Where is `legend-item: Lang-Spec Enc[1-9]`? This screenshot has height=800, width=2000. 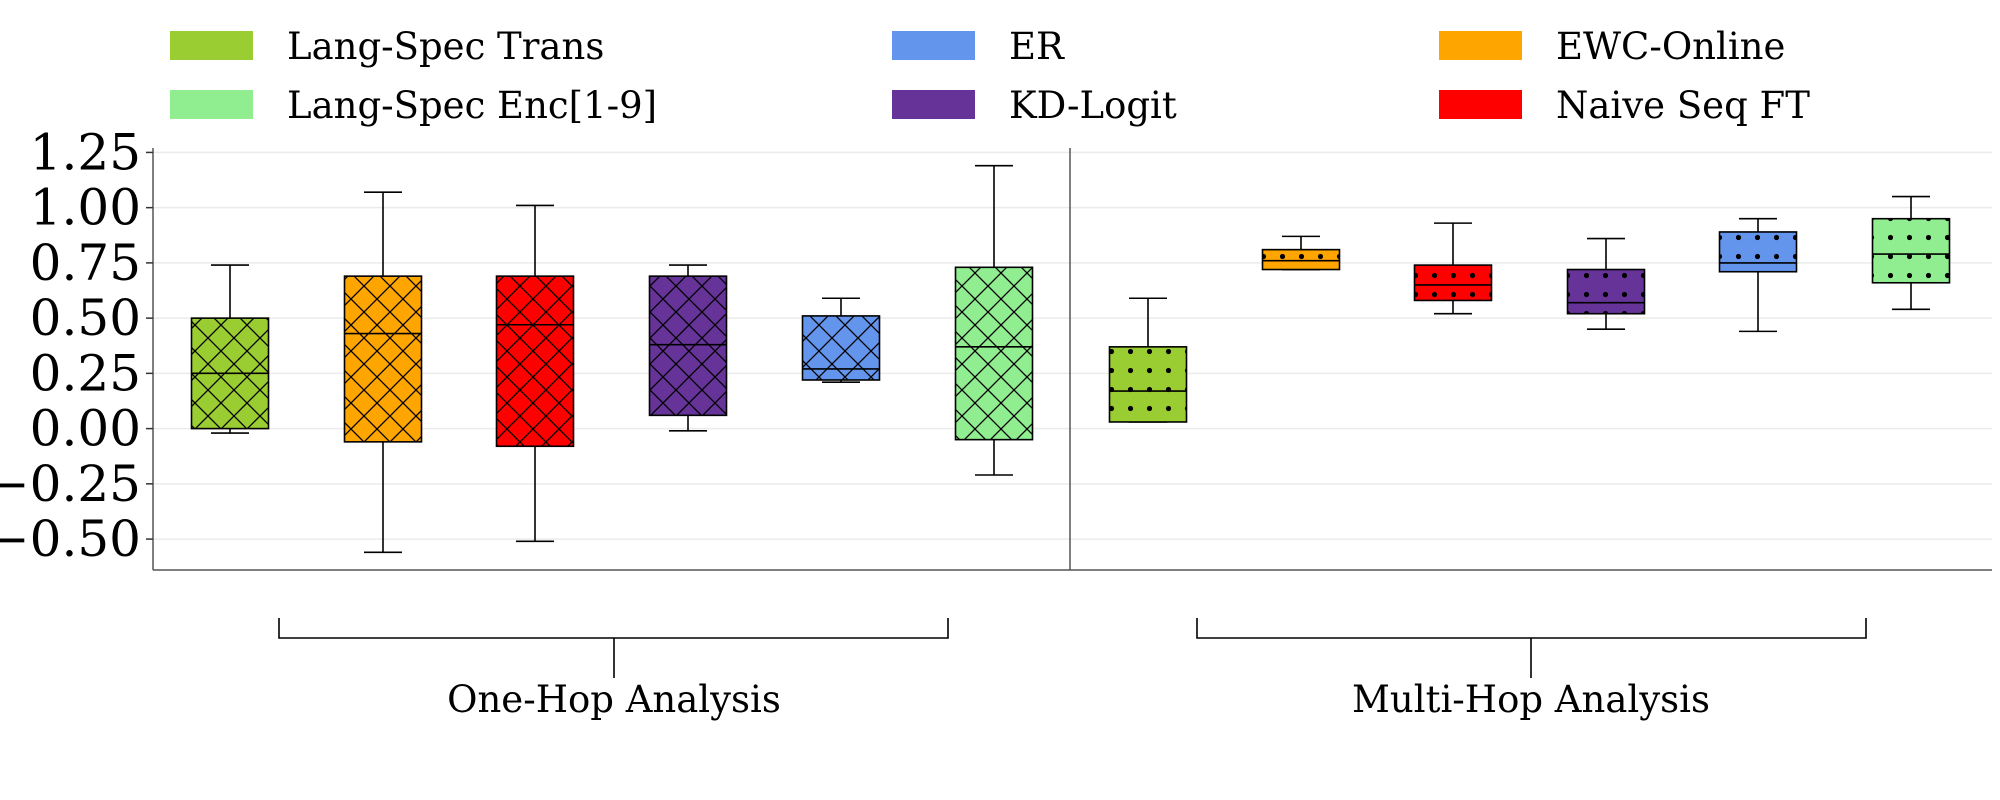 legend-item: Lang-Spec Enc[1-9] is located at coordinates (413, 105).